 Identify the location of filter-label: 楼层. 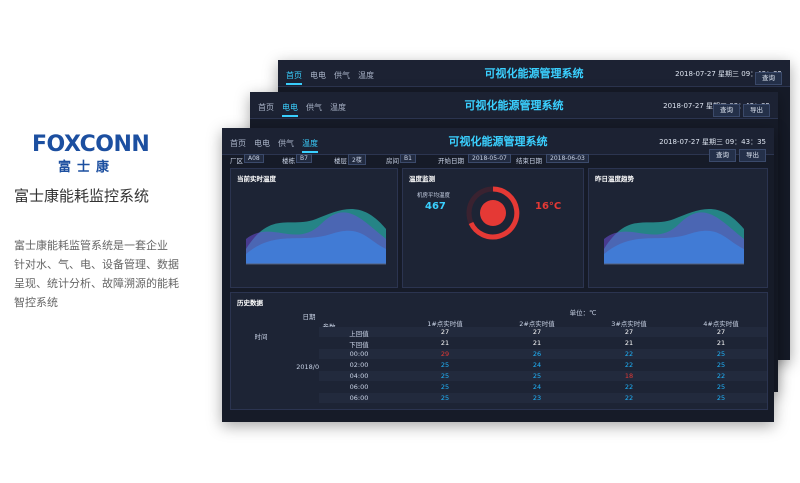
(340, 161).